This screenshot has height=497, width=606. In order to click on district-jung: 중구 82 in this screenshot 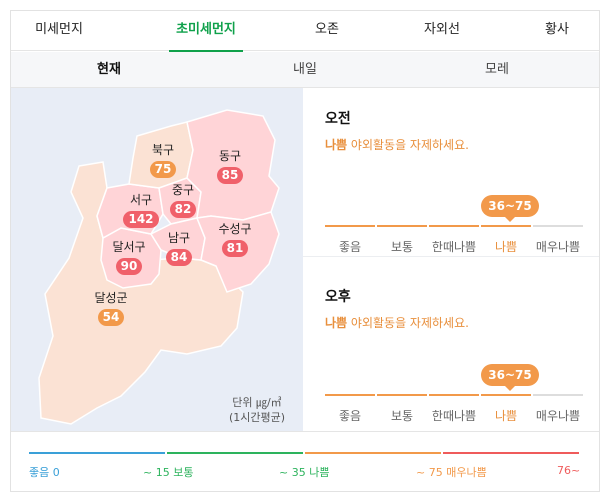, I will do `click(183, 200)`.